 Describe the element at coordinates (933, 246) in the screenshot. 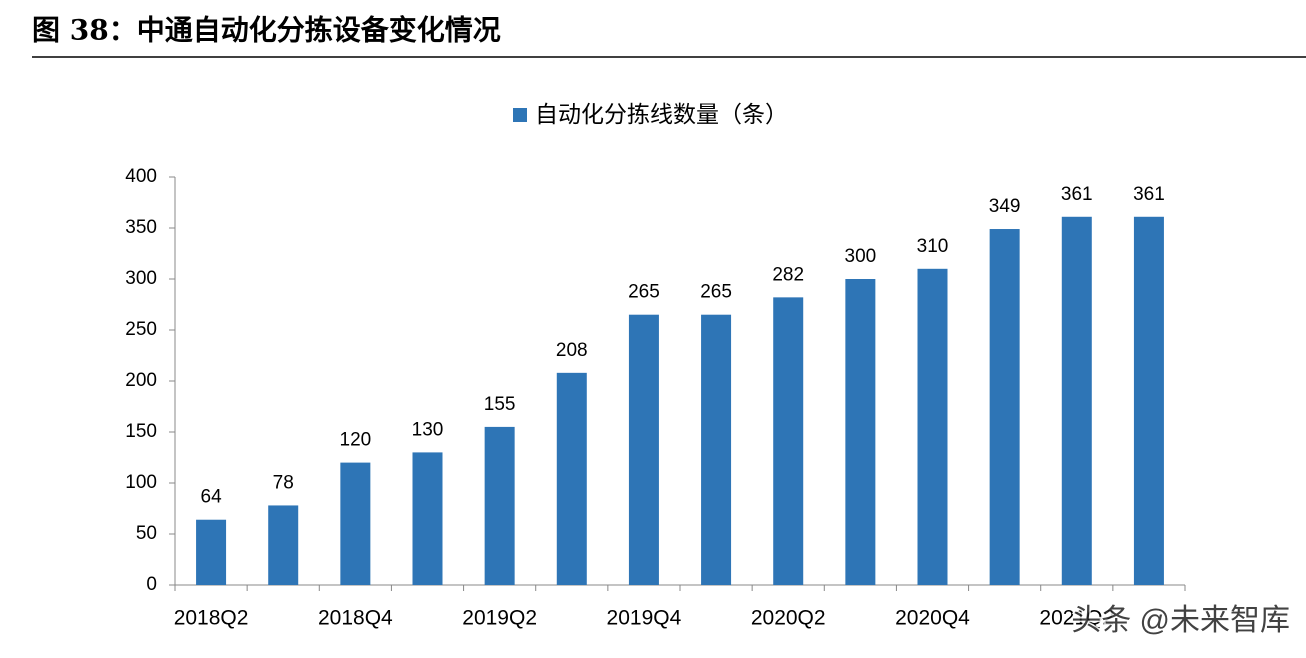

I see `data-label: 310` at that location.